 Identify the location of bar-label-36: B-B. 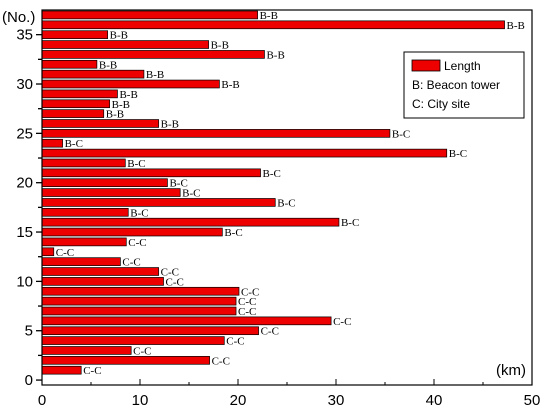
(516, 26).